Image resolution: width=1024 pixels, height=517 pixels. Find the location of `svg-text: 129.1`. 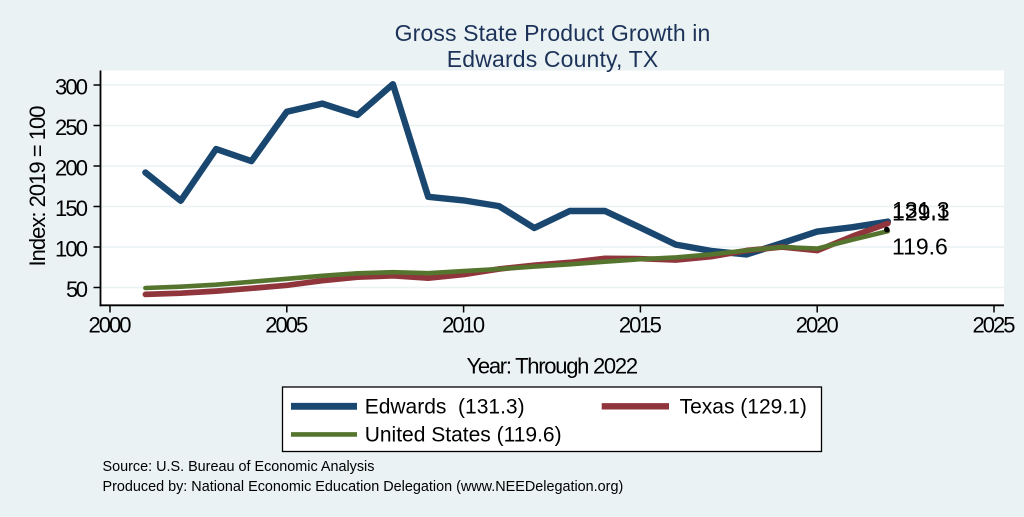

svg-text: 129.1 is located at coordinates (921, 212).